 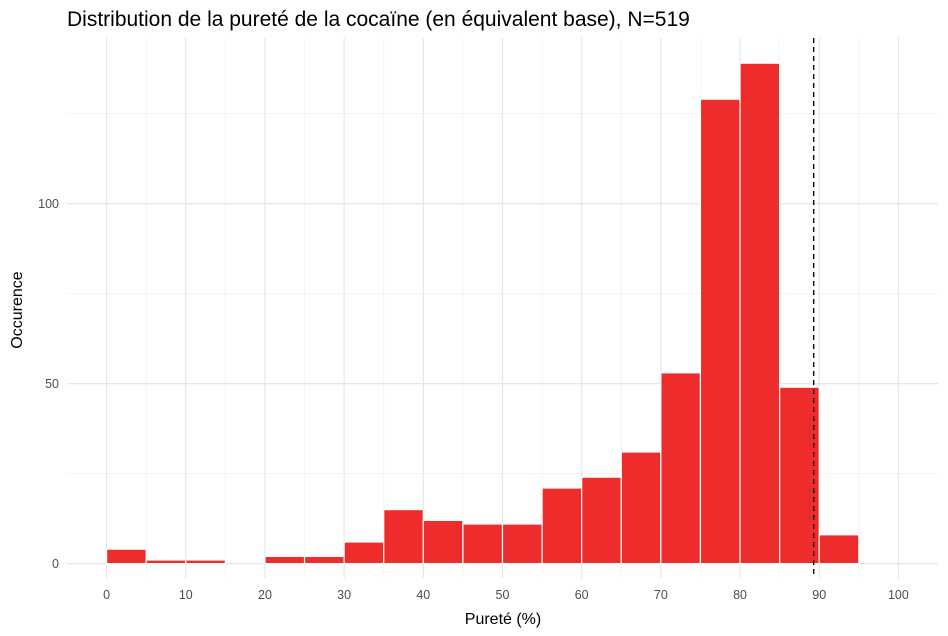 I want to click on x-tick-label: 80, so click(x=740, y=595).